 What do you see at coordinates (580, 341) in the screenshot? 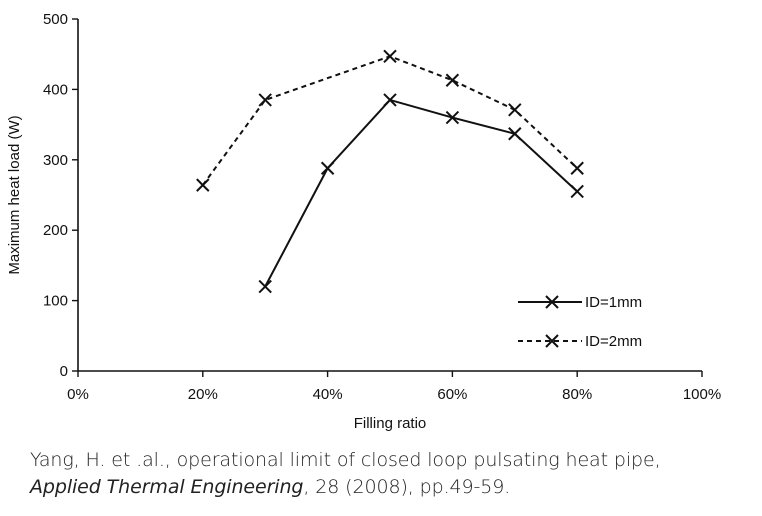
I see `legend-entry: ID=2mm` at bounding box center [580, 341].